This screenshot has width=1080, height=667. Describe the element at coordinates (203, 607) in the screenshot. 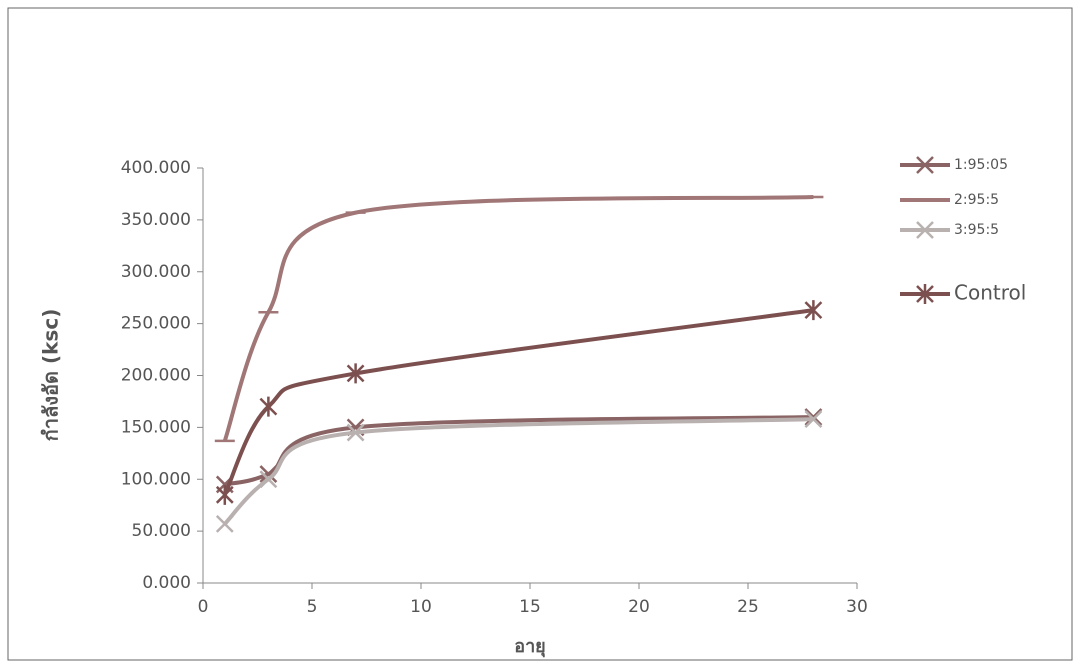

I see `x-tick-label: 0` at that location.